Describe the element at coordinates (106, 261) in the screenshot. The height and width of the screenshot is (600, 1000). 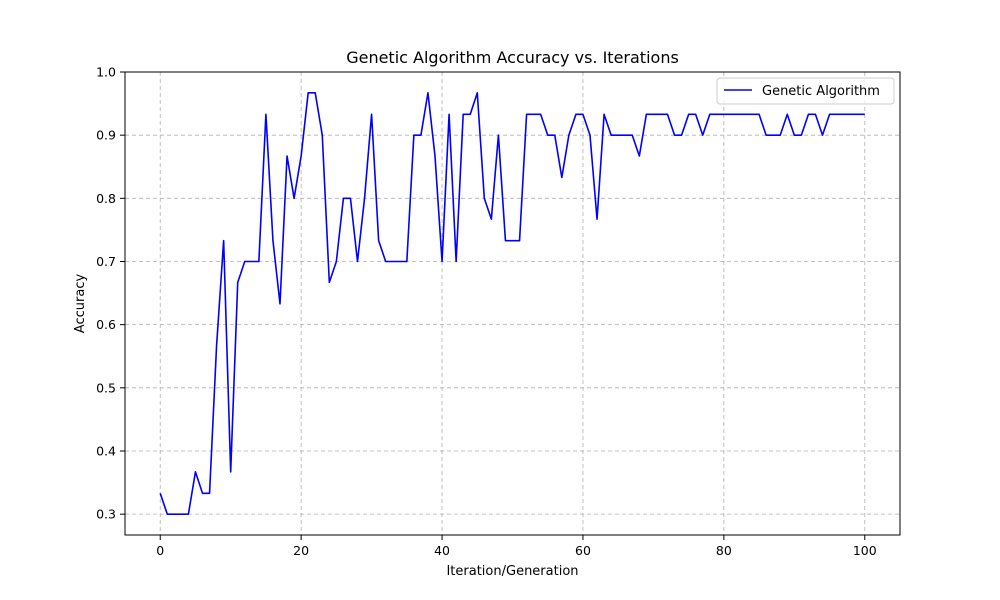
I see `y-tick-label: 0.7` at that location.